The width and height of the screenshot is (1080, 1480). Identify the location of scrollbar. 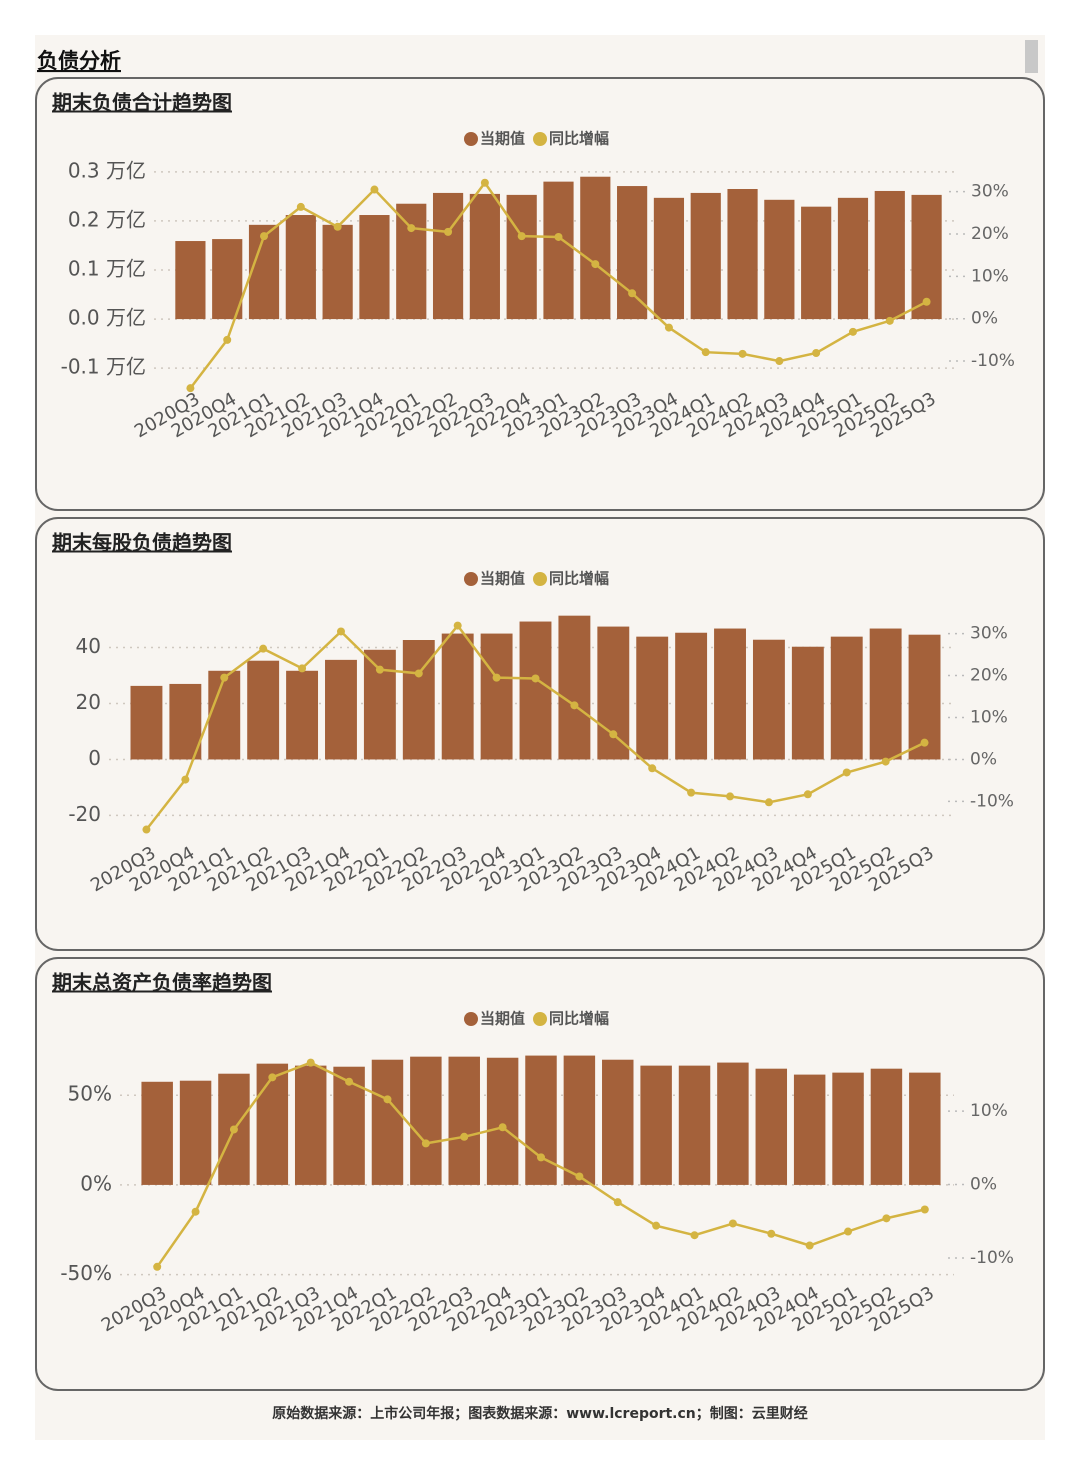
(1031, 56).